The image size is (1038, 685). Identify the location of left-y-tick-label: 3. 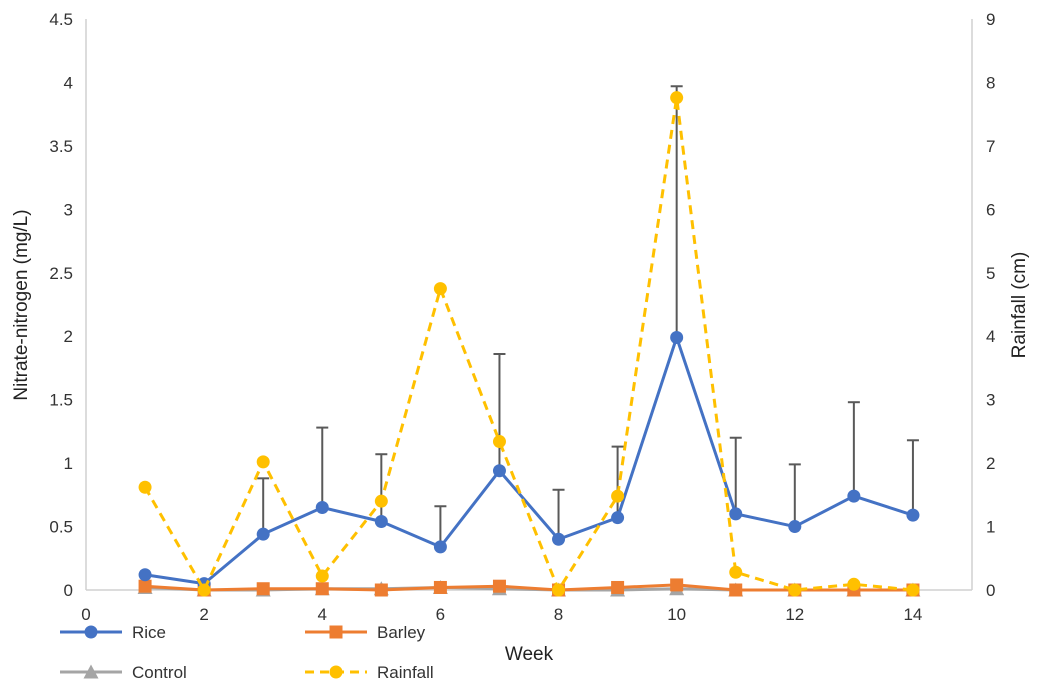
(68, 209).